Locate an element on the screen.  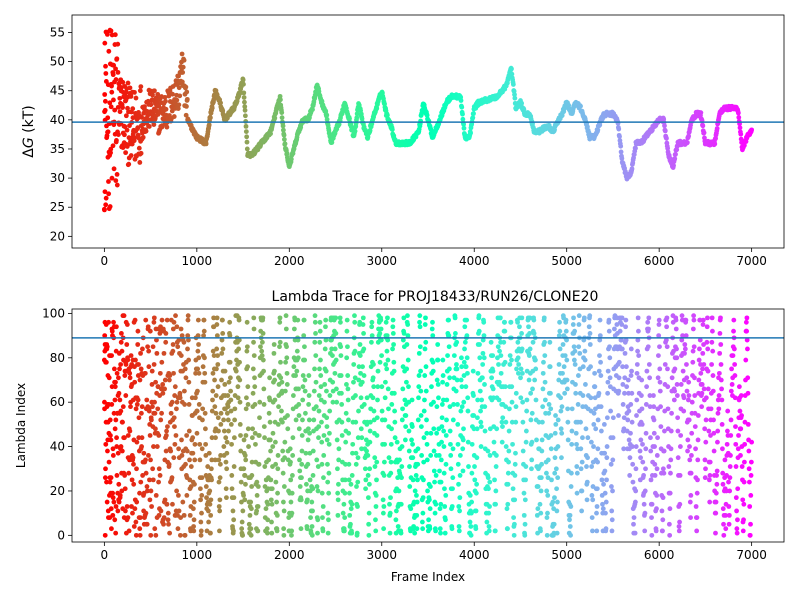
x-tick-label: 6000 is located at coordinates (659, 261).